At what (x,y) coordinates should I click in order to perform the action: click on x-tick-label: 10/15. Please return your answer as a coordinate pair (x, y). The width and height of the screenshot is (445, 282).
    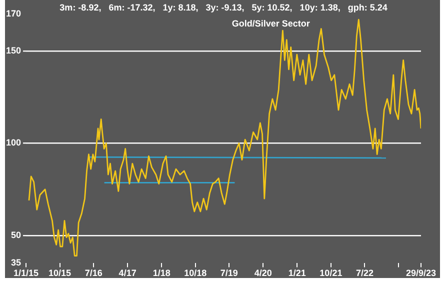
    Looking at the image, I should click on (60, 273).